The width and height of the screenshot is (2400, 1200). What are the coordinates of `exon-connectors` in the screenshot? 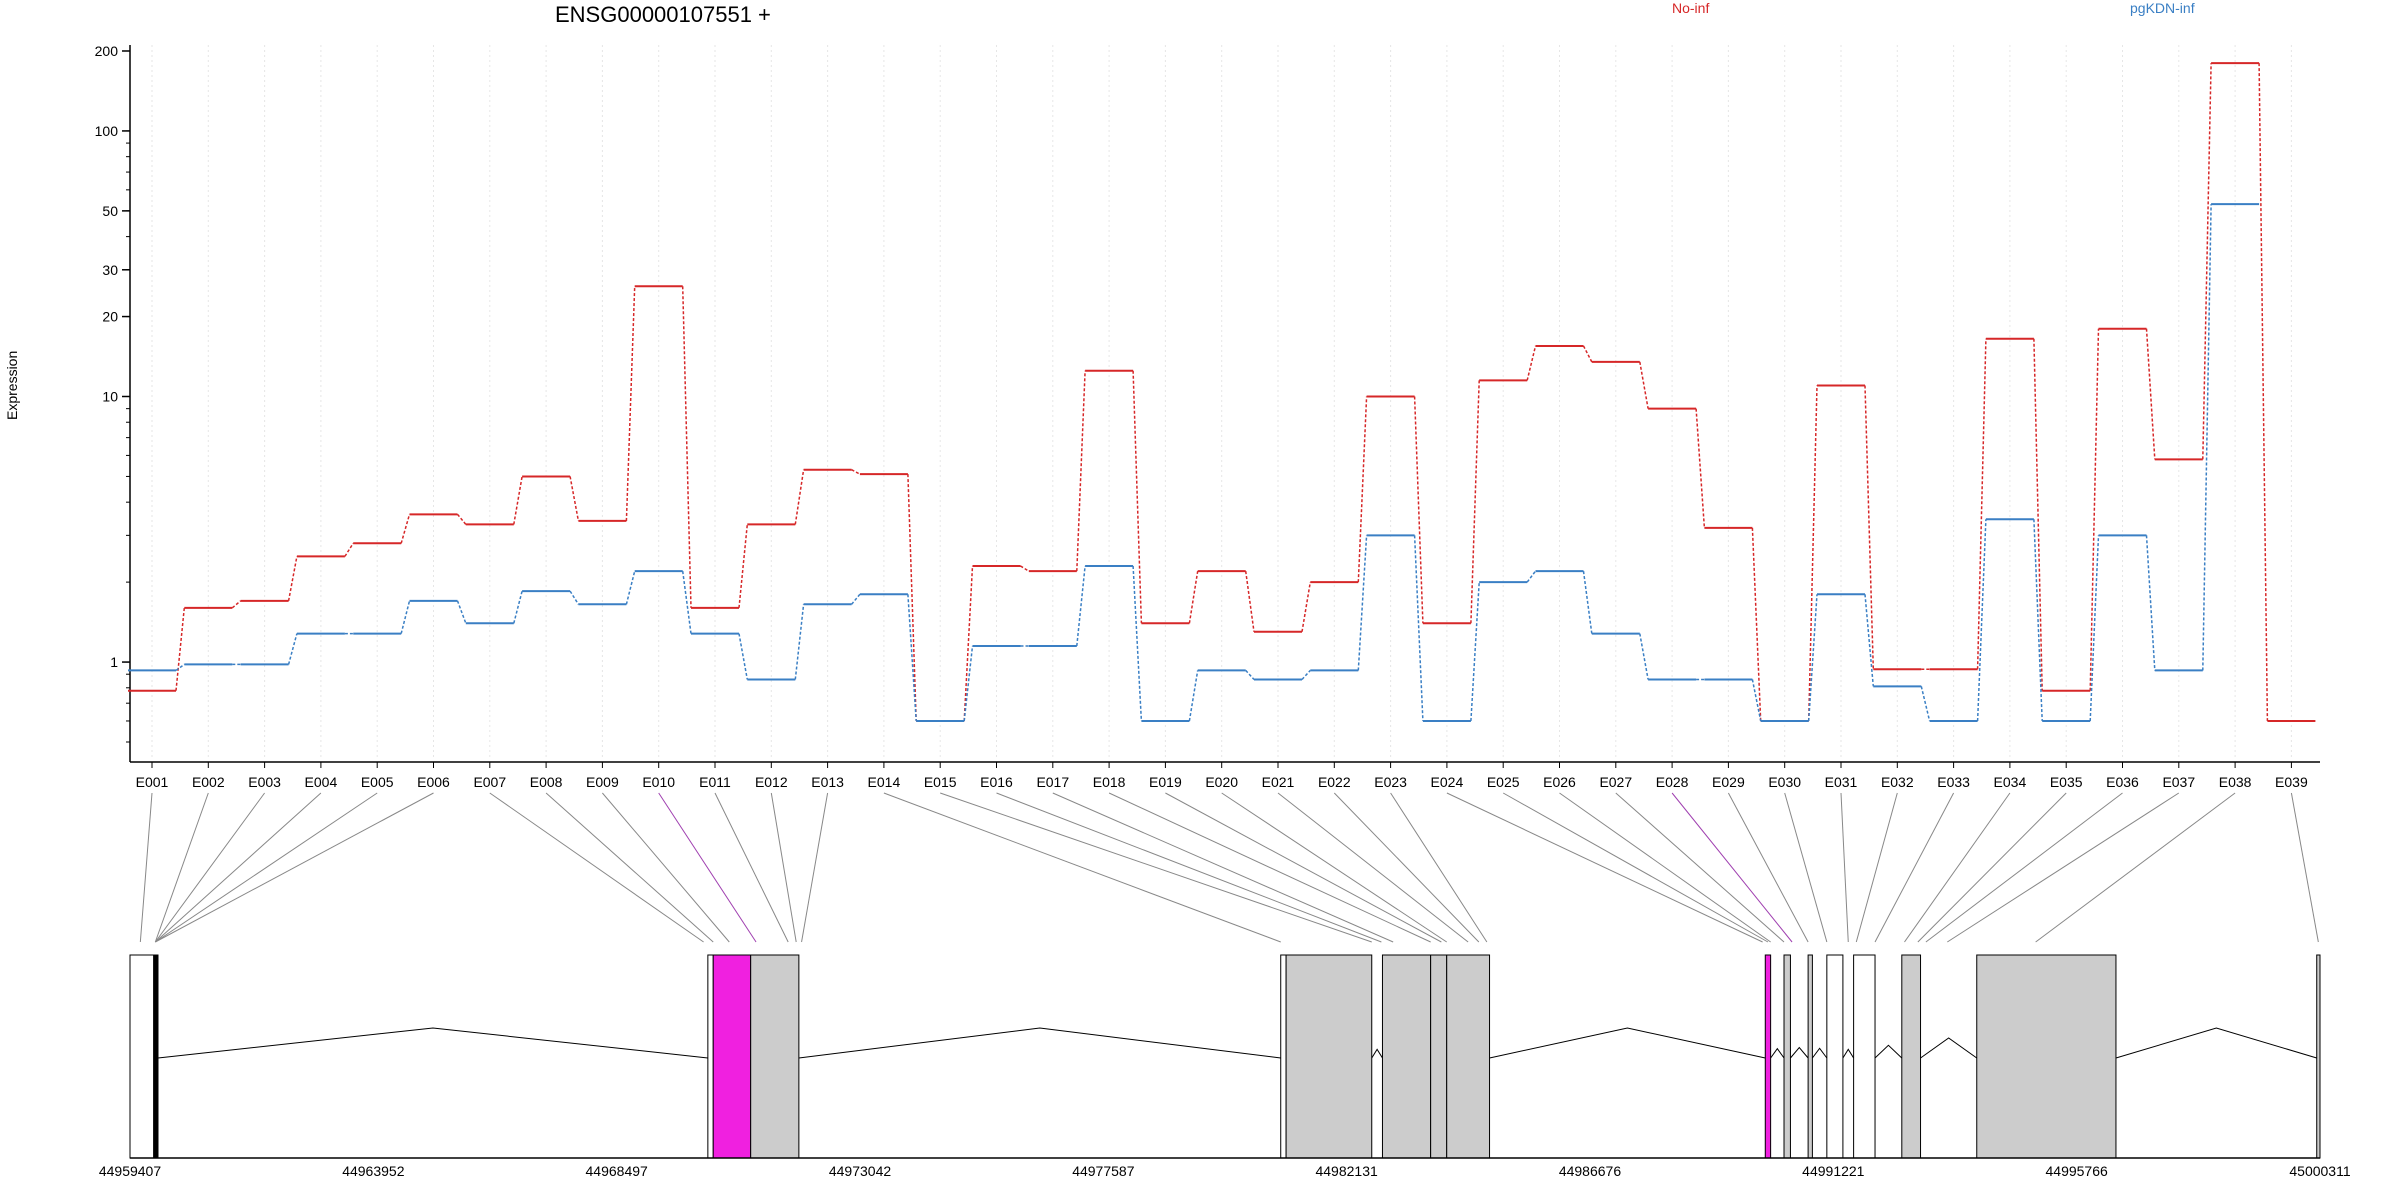 It's located at (1229, 867).